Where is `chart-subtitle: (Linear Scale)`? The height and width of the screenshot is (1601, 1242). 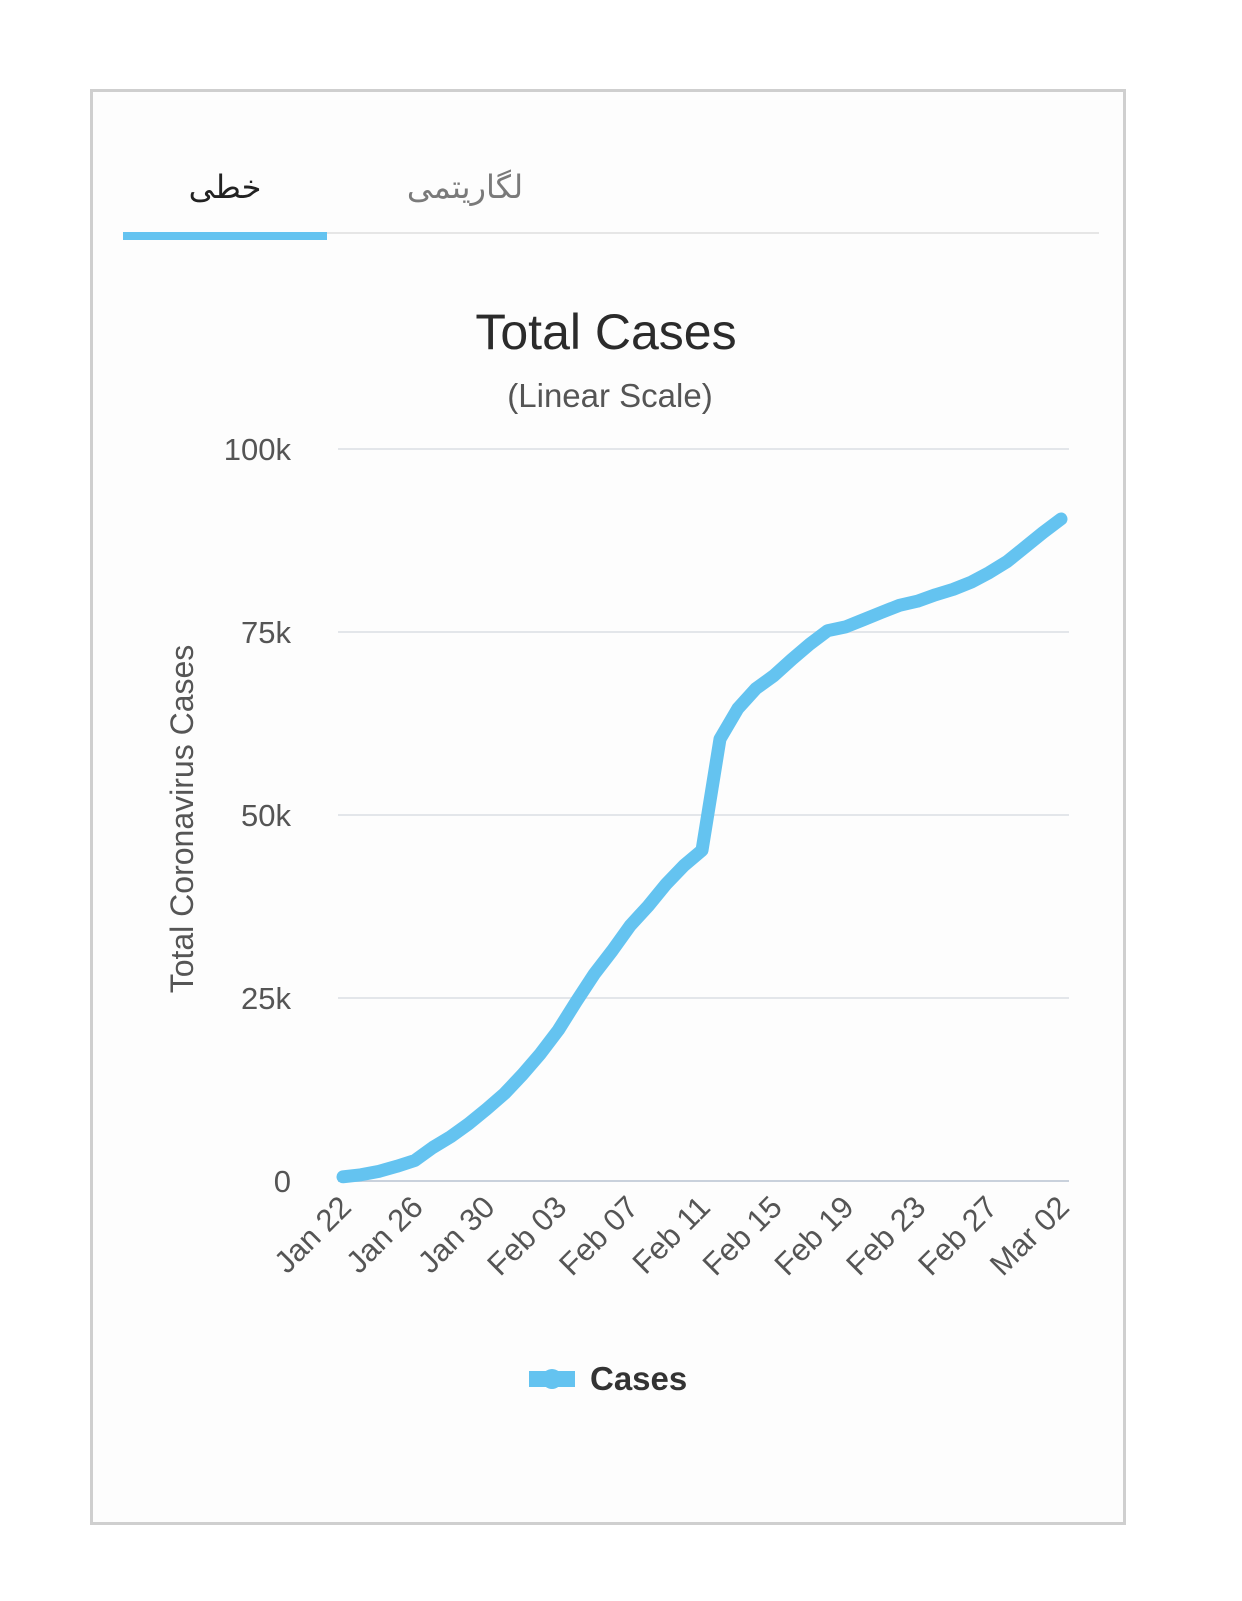
chart-subtitle: (Linear Scale) is located at coordinates (609, 395).